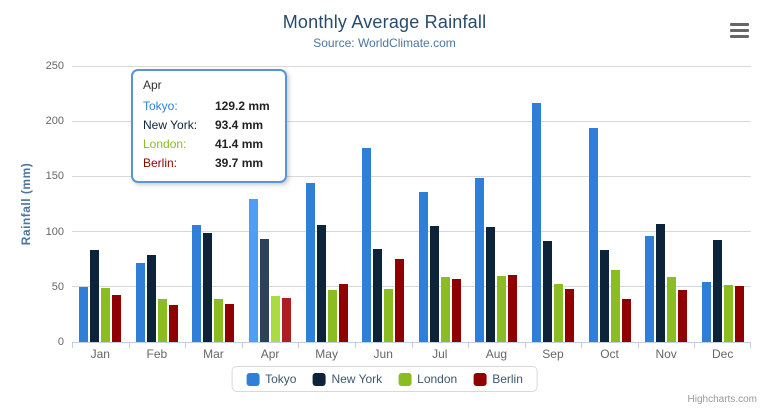  What do you see at coordinates (151, 298) in the screenshot?
I see `column-new-york-feb` at bounding box center [151, 298].